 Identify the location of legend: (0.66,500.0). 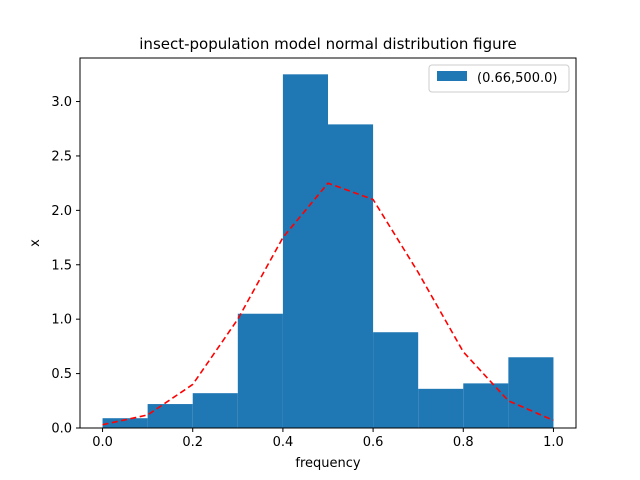
(499, 78).